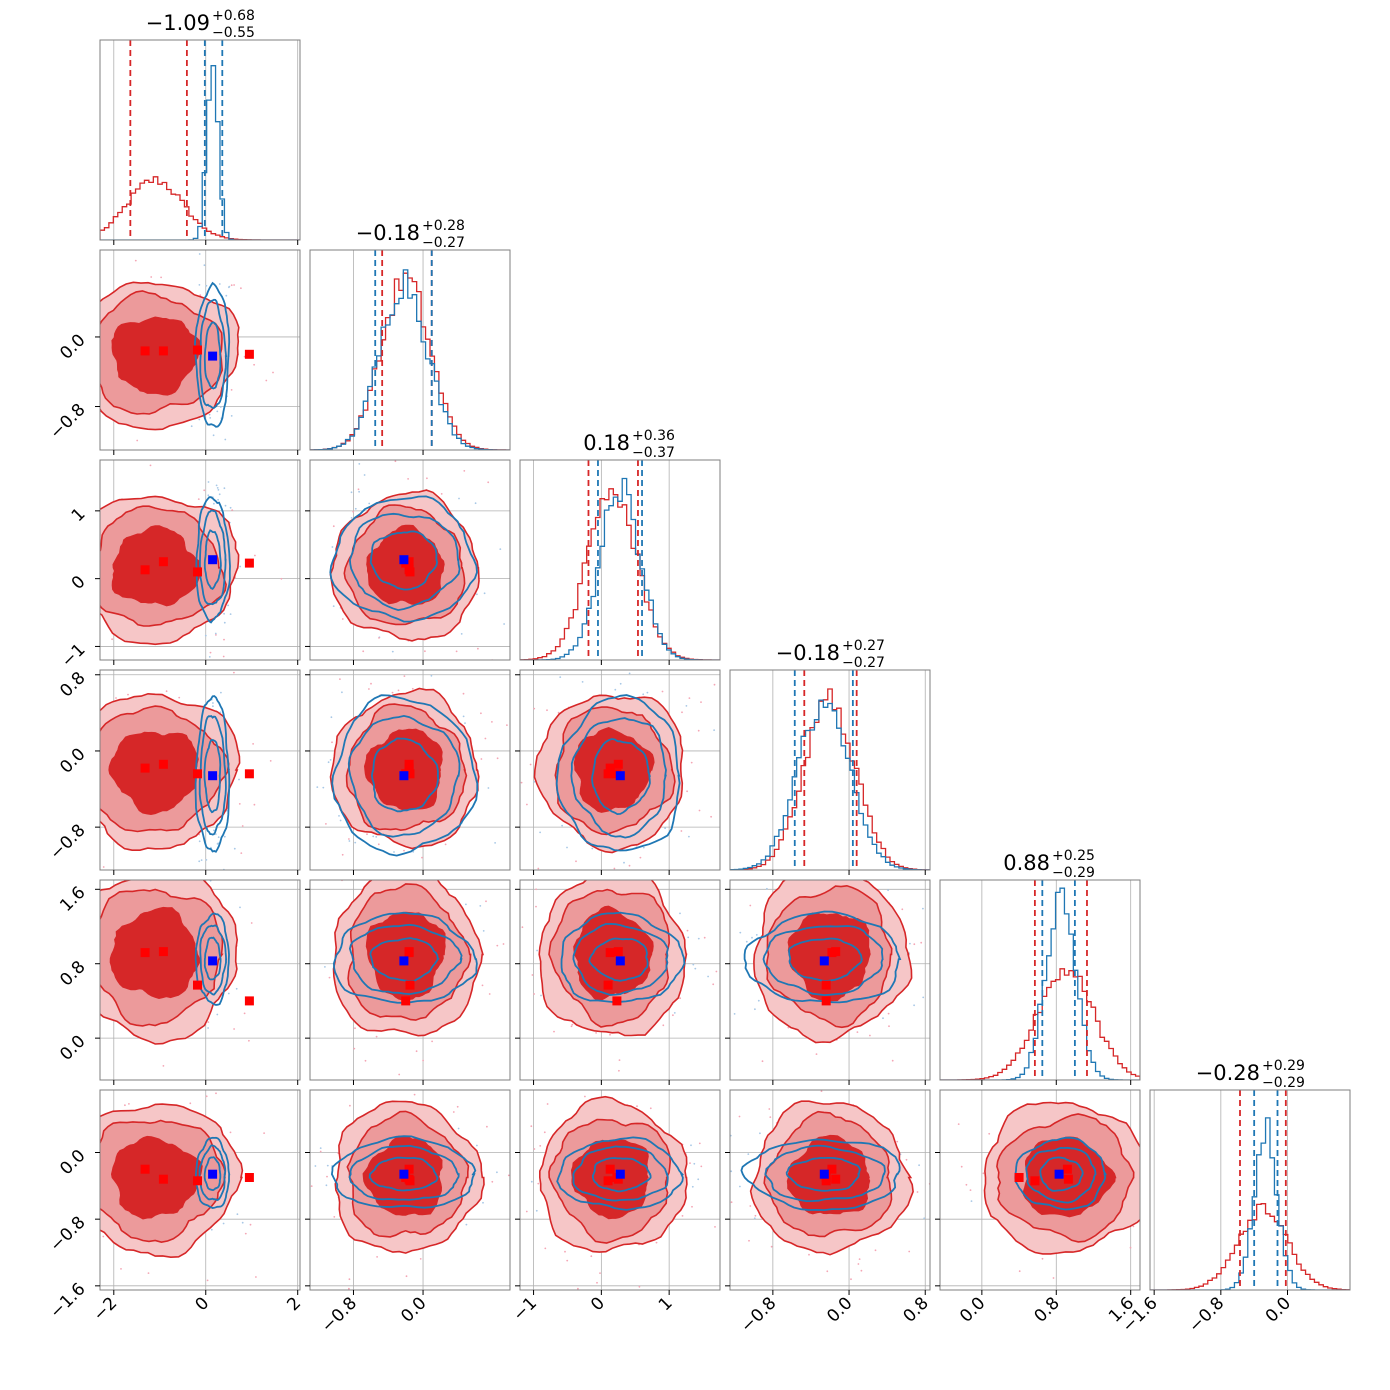  What do you see at coordinates (1250, 1246) in the screenshot?
I see `red-histogram` at bounding box center [1250, 1246].